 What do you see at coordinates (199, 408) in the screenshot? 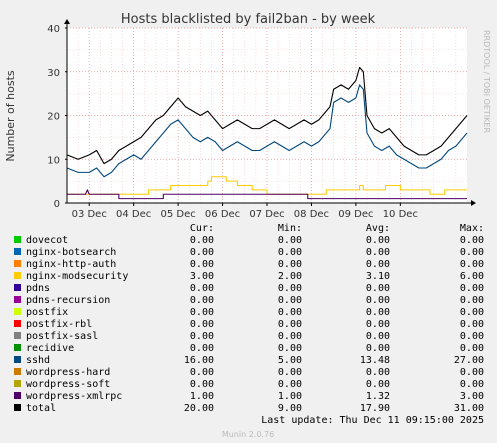
I see `legend-value-cur: 20.00` at bounding box center [199, 408].